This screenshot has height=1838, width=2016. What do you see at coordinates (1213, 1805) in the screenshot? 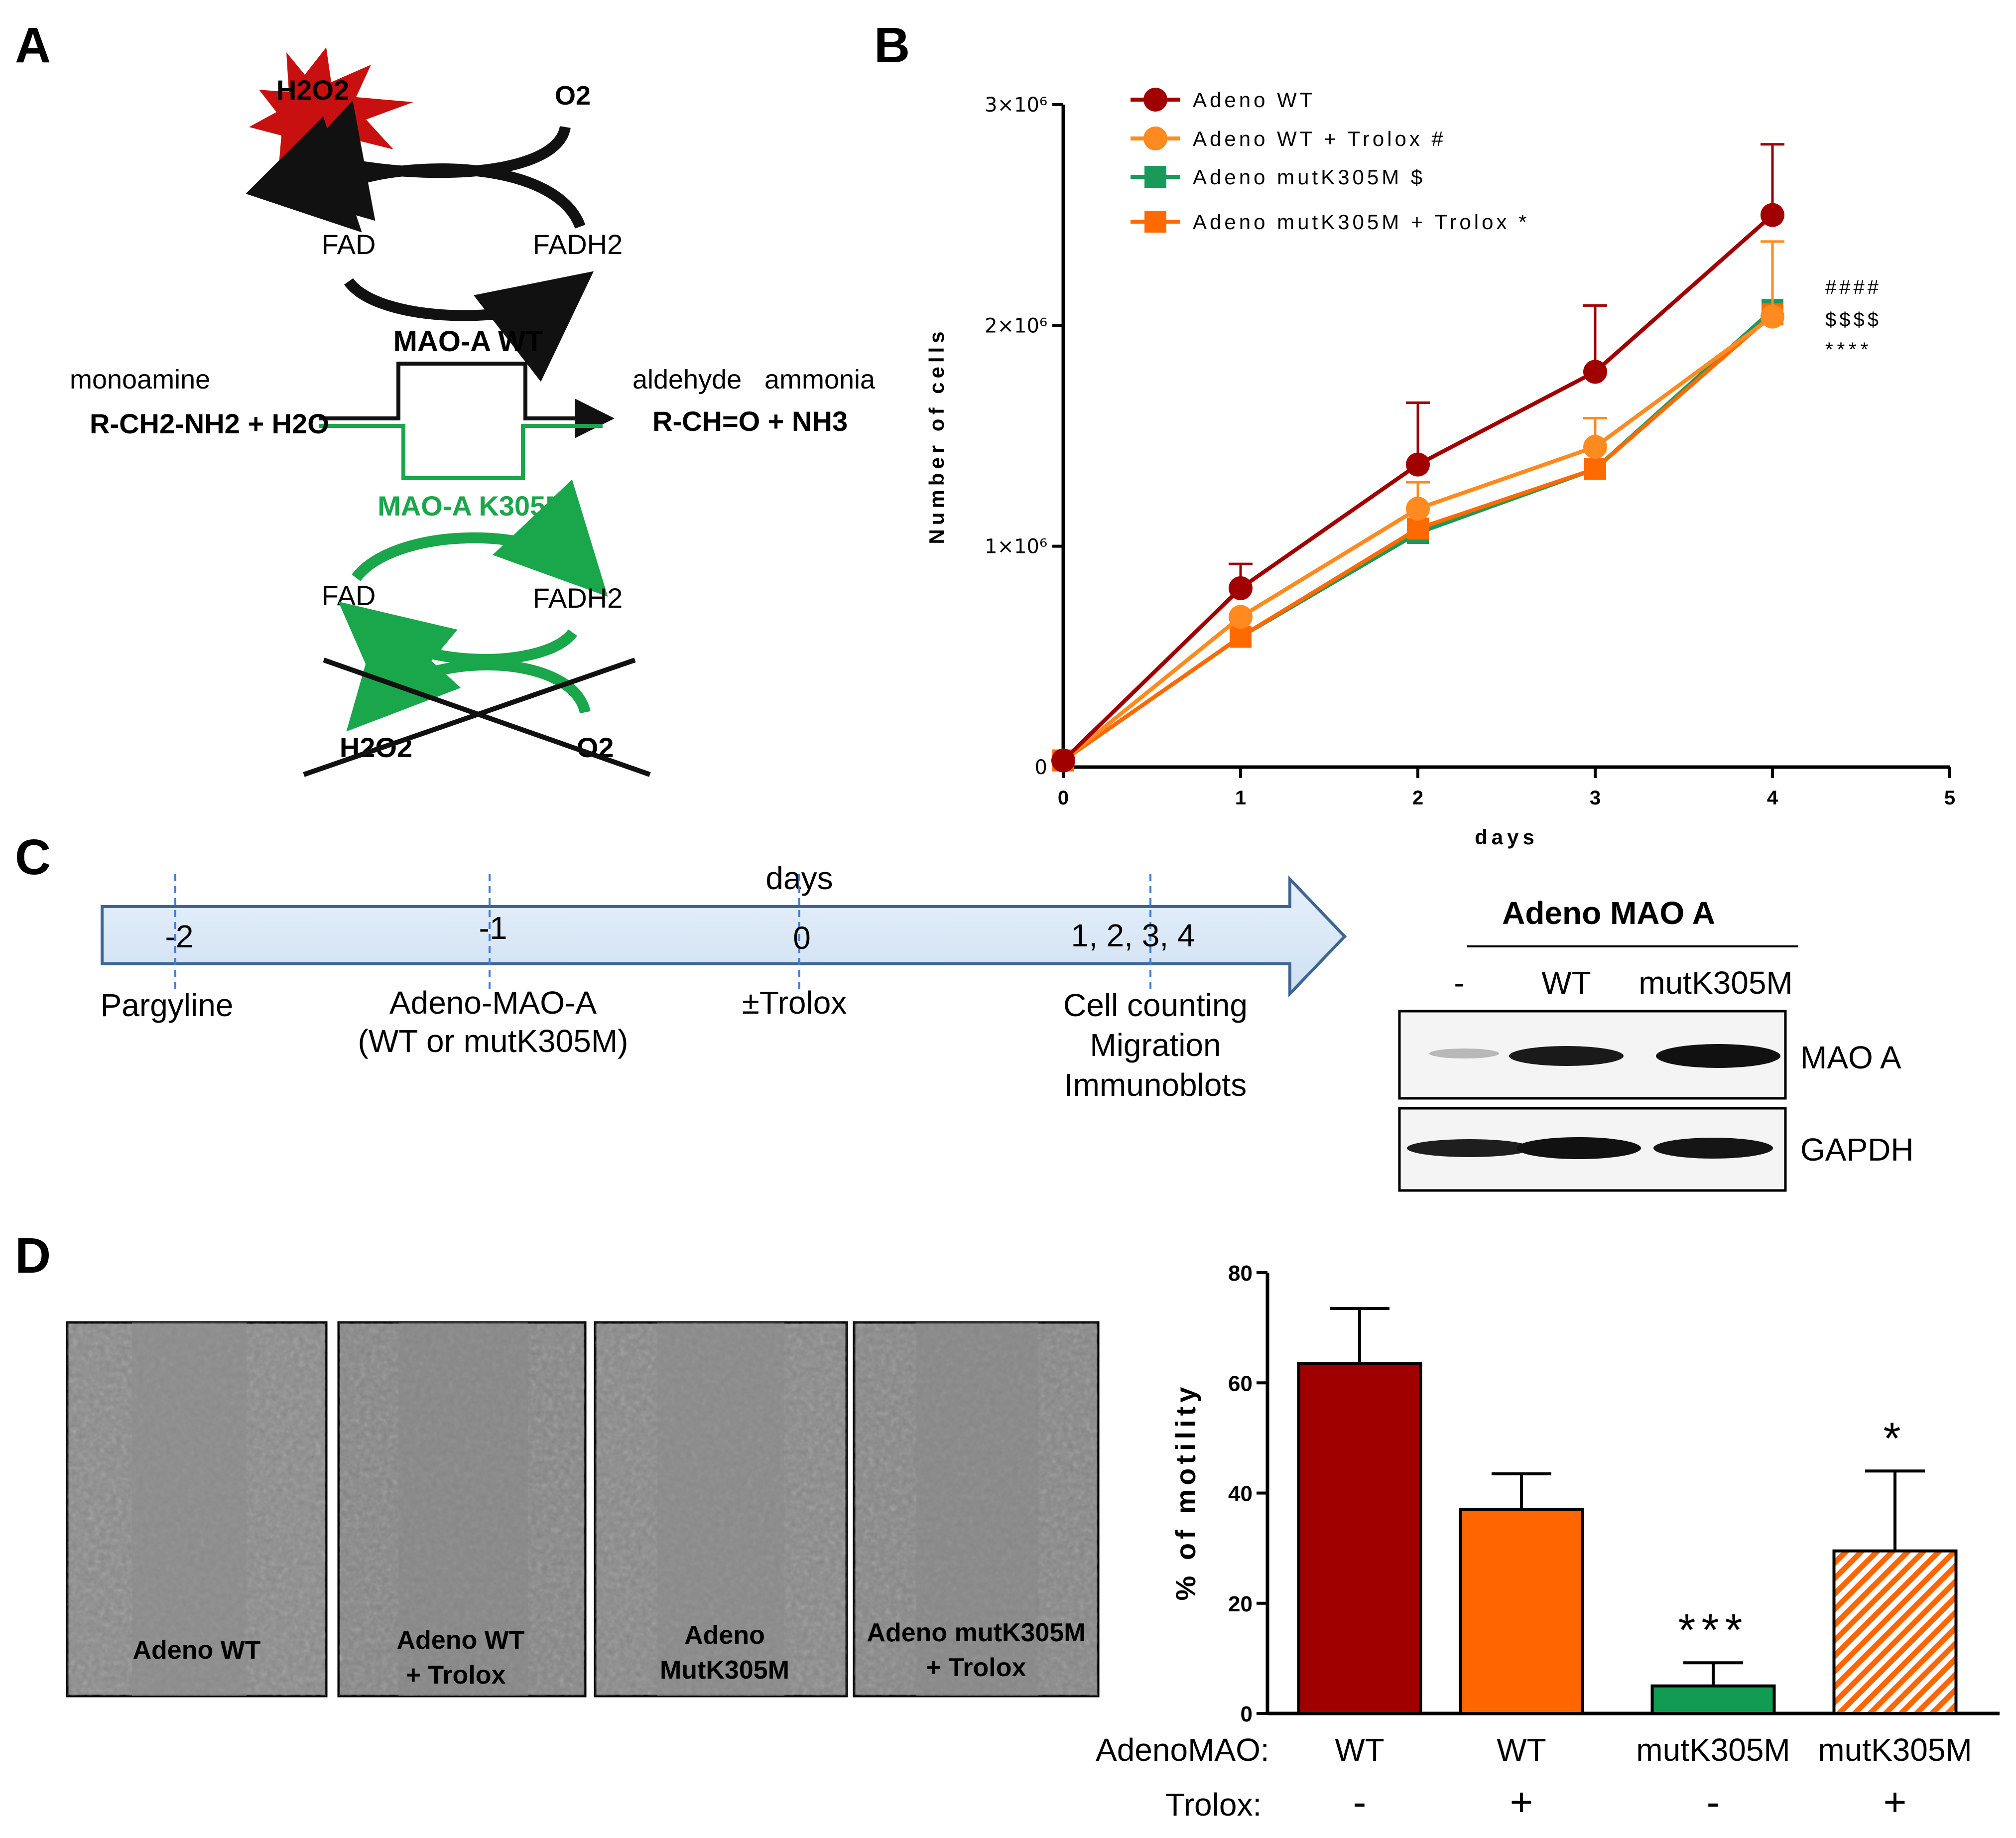
I see `d-row-label-trolox: Trolox:` at bounding box center [1213, 1805].